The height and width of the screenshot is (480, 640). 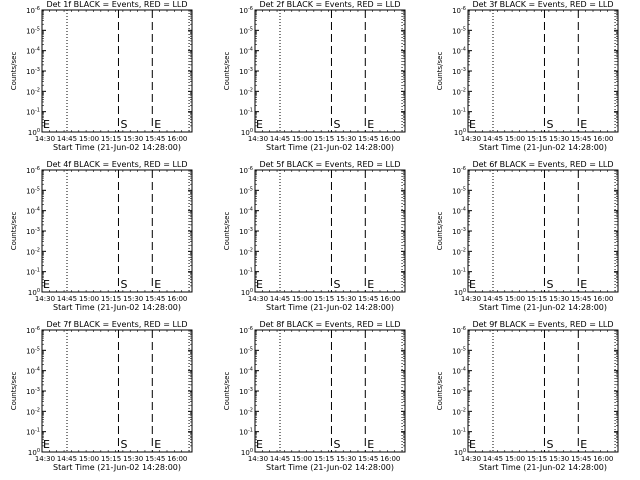 I want to click on panel-title: Det 9f BLACK = Events, RED = LLD, so click(x=542, y=324).